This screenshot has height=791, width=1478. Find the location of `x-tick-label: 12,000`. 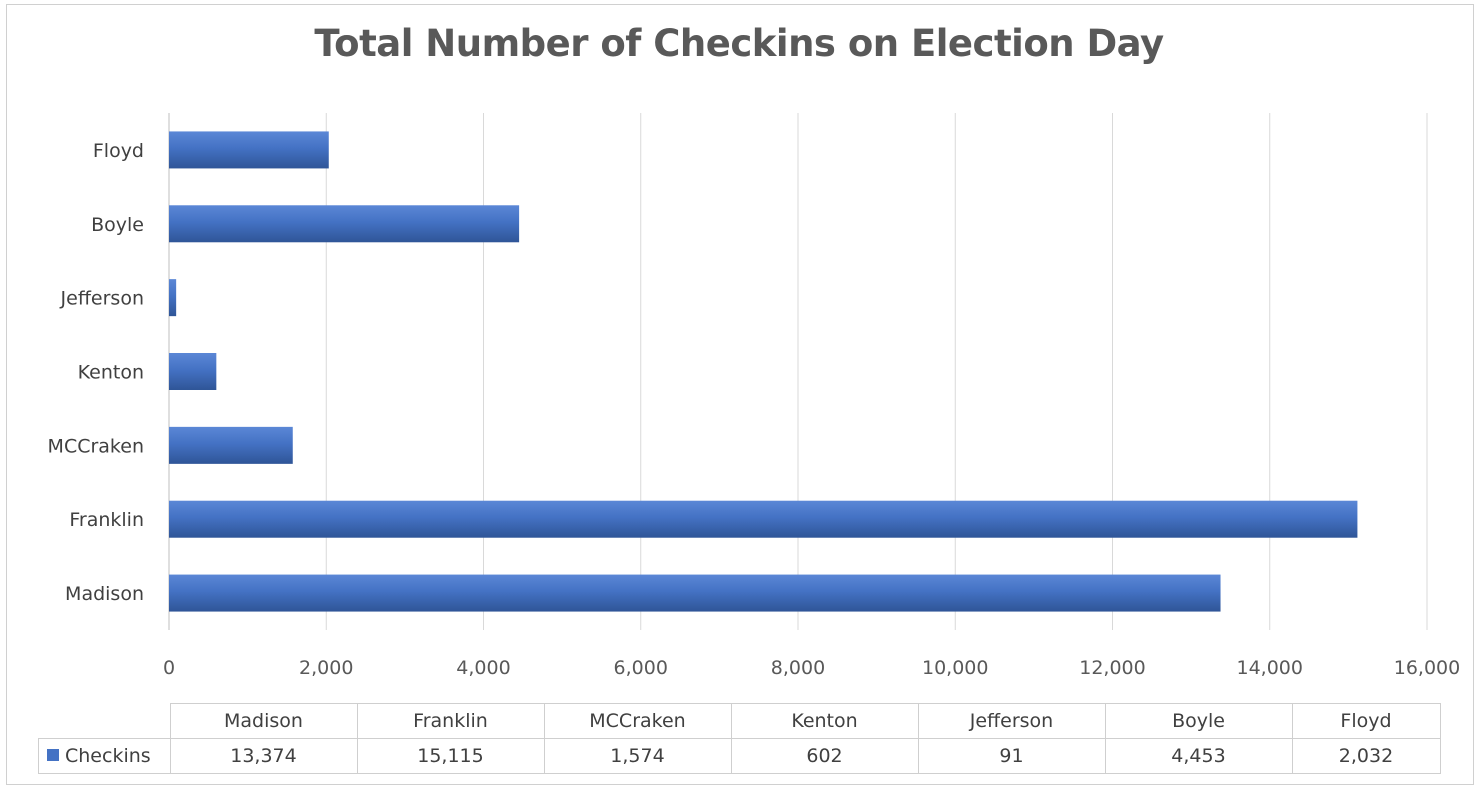

x-tick-label: 12,000 is located at coordinates (1112, 668).